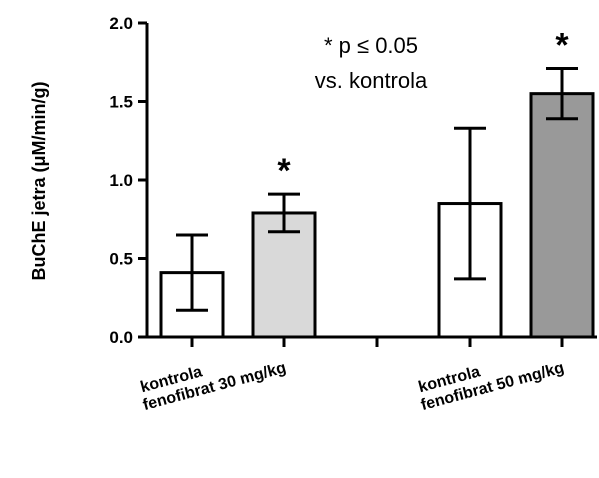 The image size is (599, 478). I want to click on y-tick-label-0: 0.0, so click(121, 337).